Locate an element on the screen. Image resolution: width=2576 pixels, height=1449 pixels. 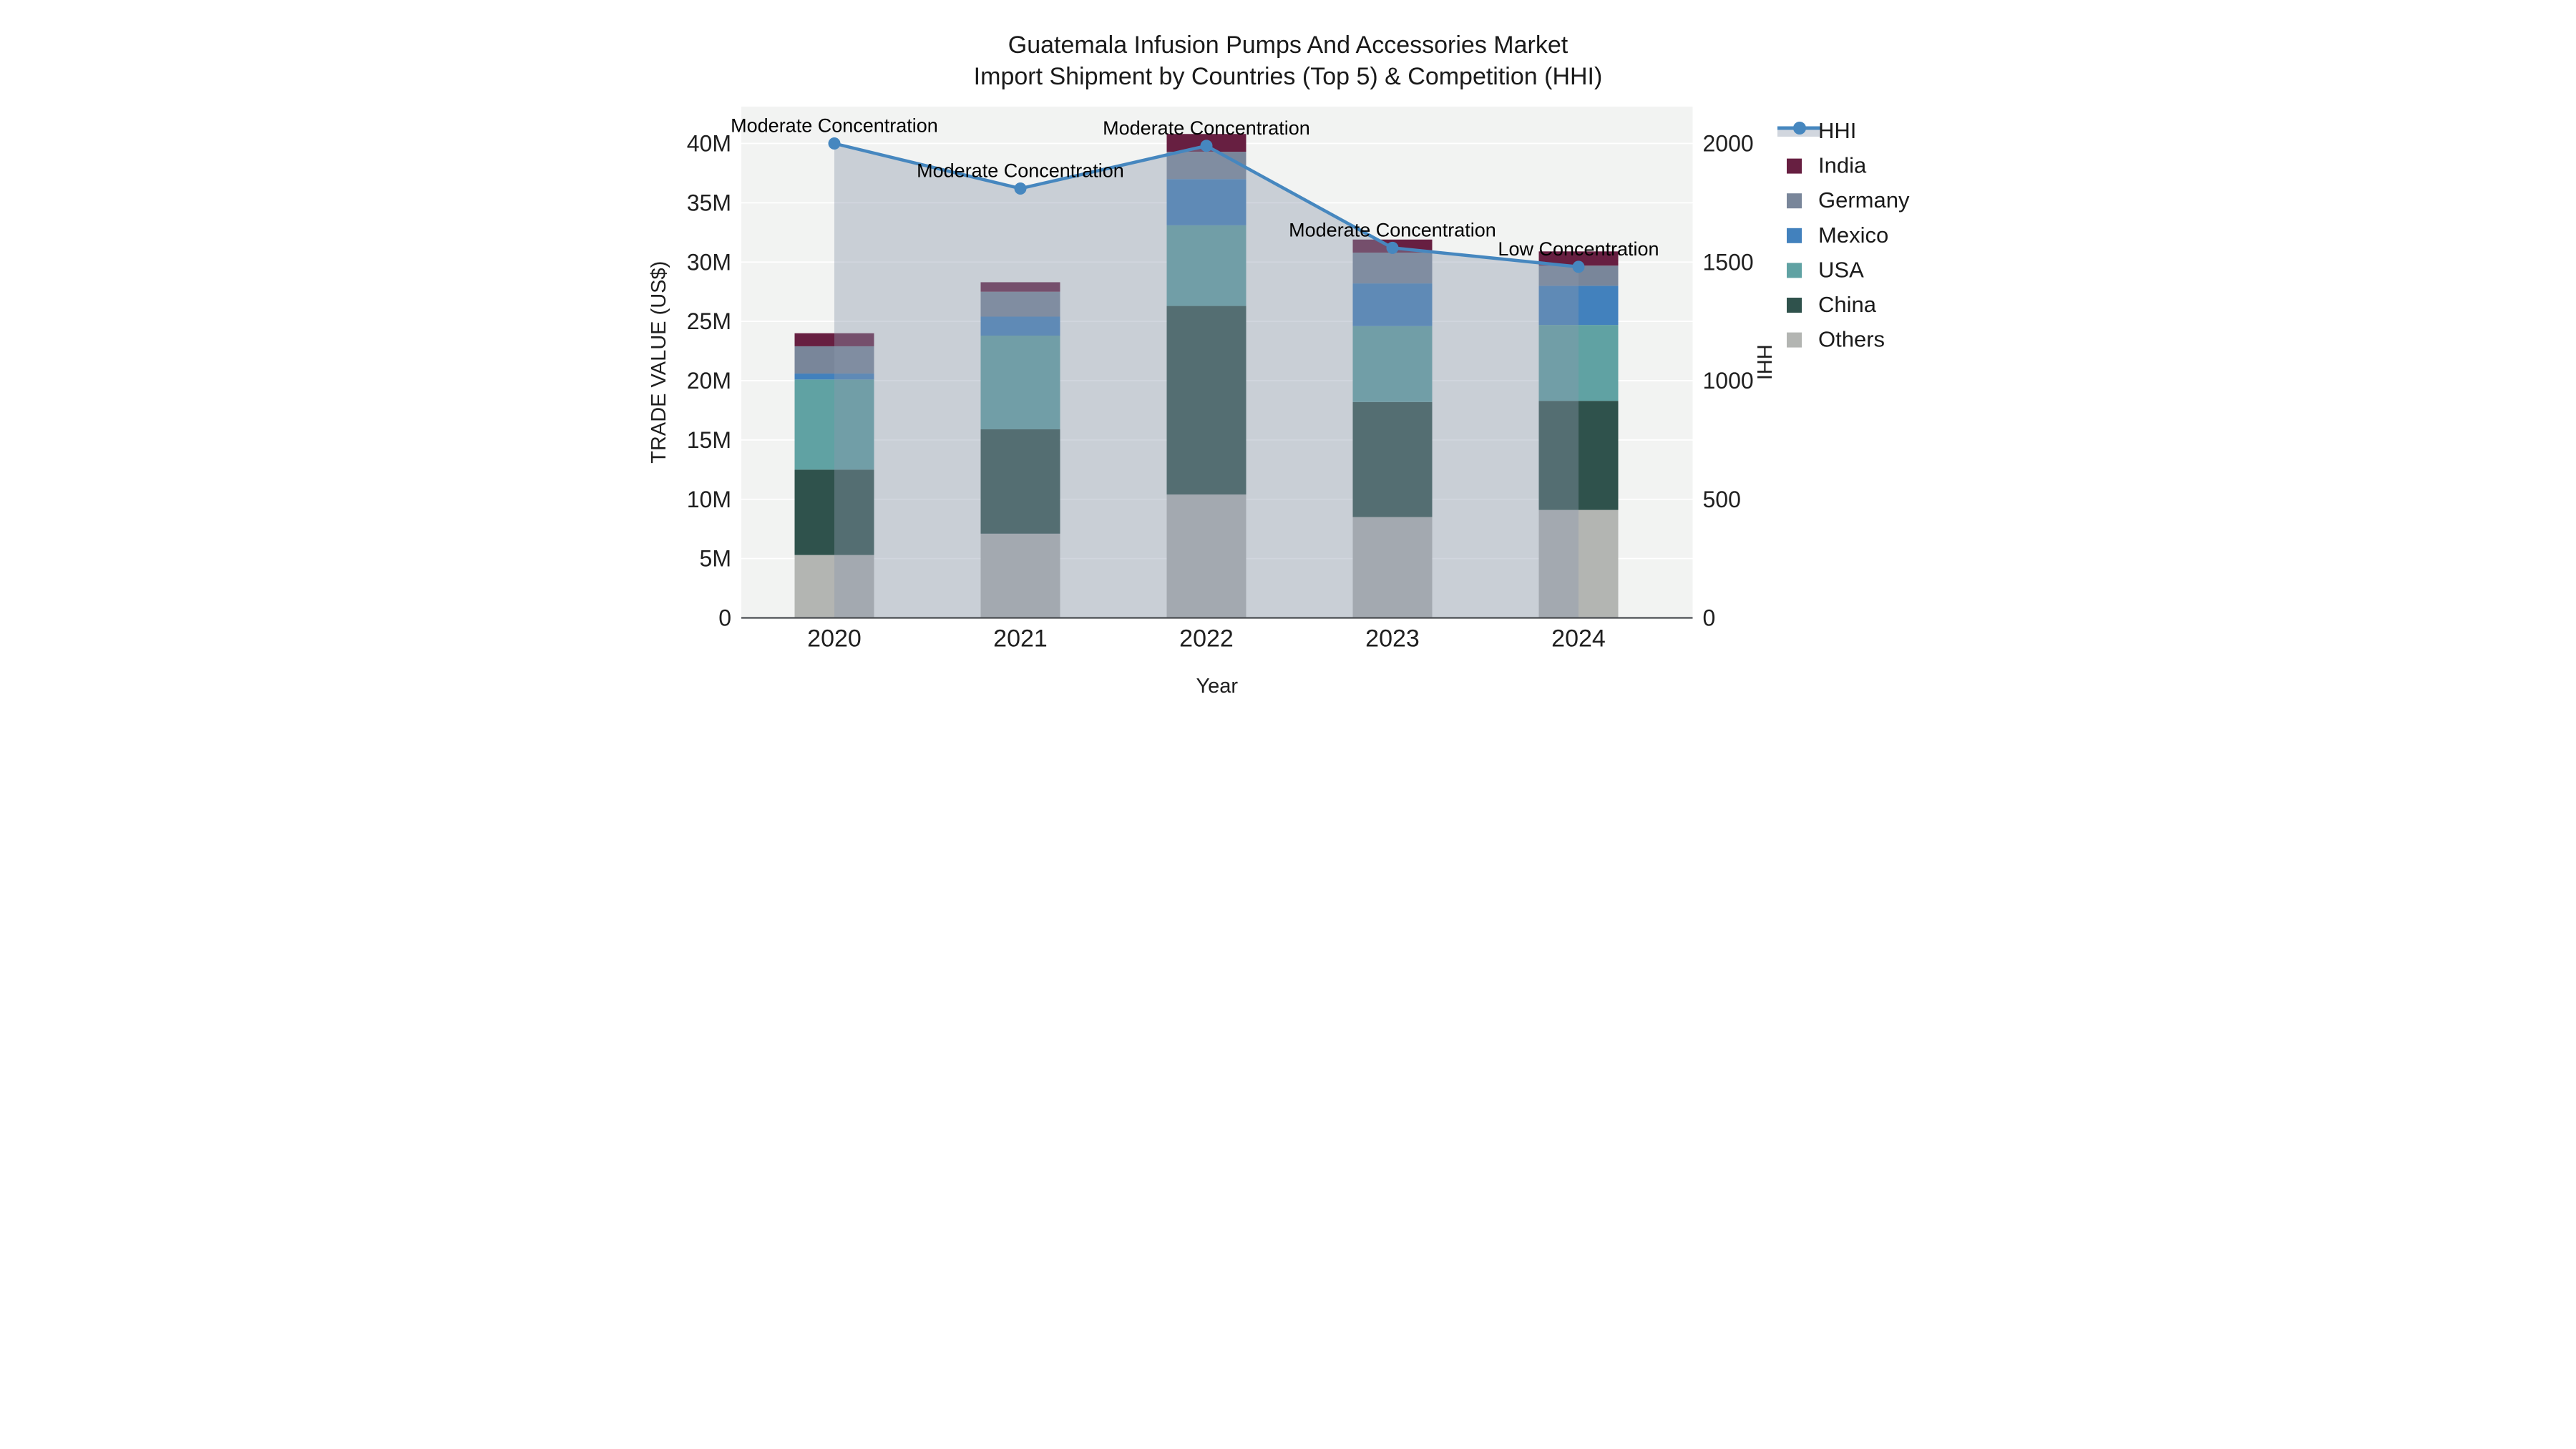
bar-segment-others-2021 is located at coordinates (1020, 575).